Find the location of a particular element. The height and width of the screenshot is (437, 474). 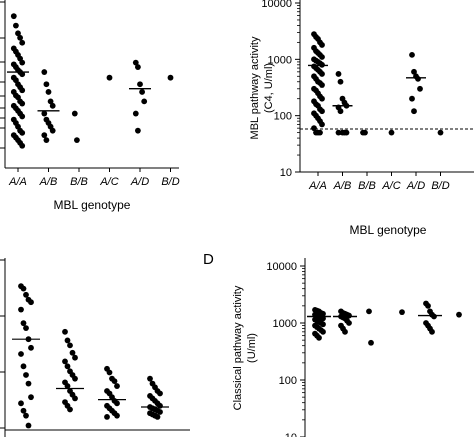

d-y-tick-label: 1000 is located at coordinates (285, 324).